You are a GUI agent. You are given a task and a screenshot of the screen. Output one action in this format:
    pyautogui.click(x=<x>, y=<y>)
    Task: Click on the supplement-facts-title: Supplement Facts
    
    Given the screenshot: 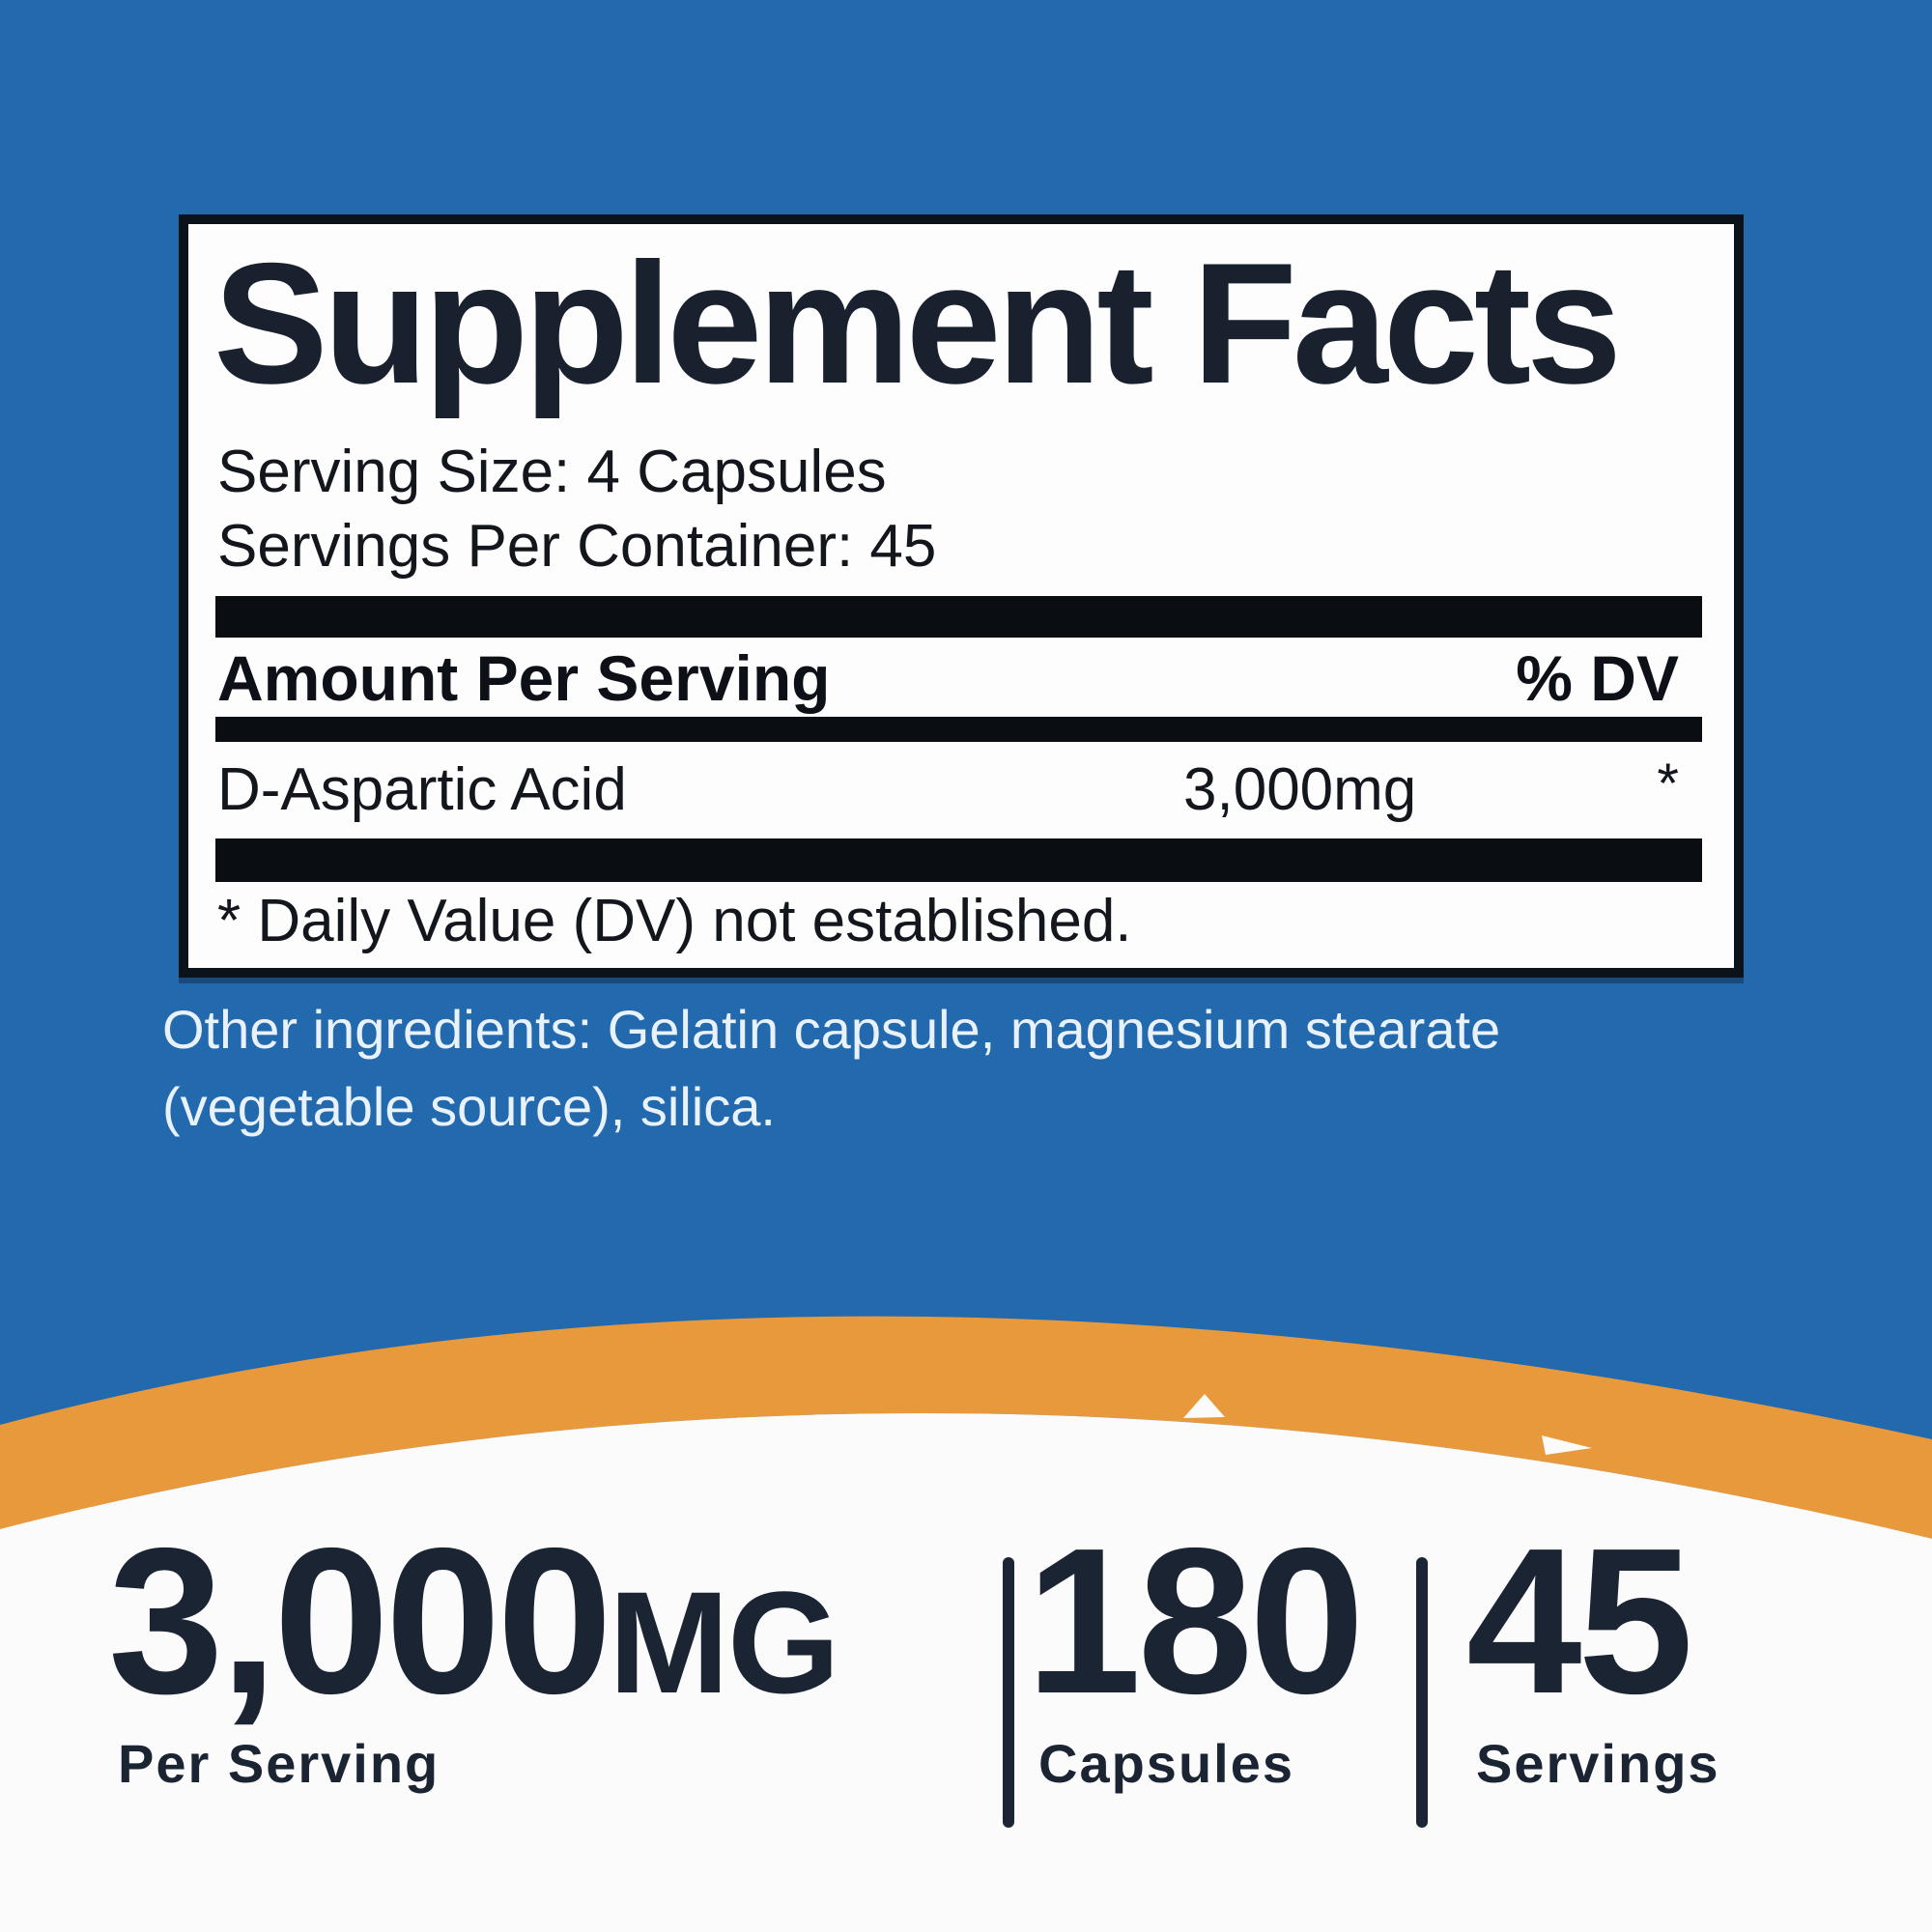 What is the action you would take?
    pyautogui.click(x=917, y=323)
    